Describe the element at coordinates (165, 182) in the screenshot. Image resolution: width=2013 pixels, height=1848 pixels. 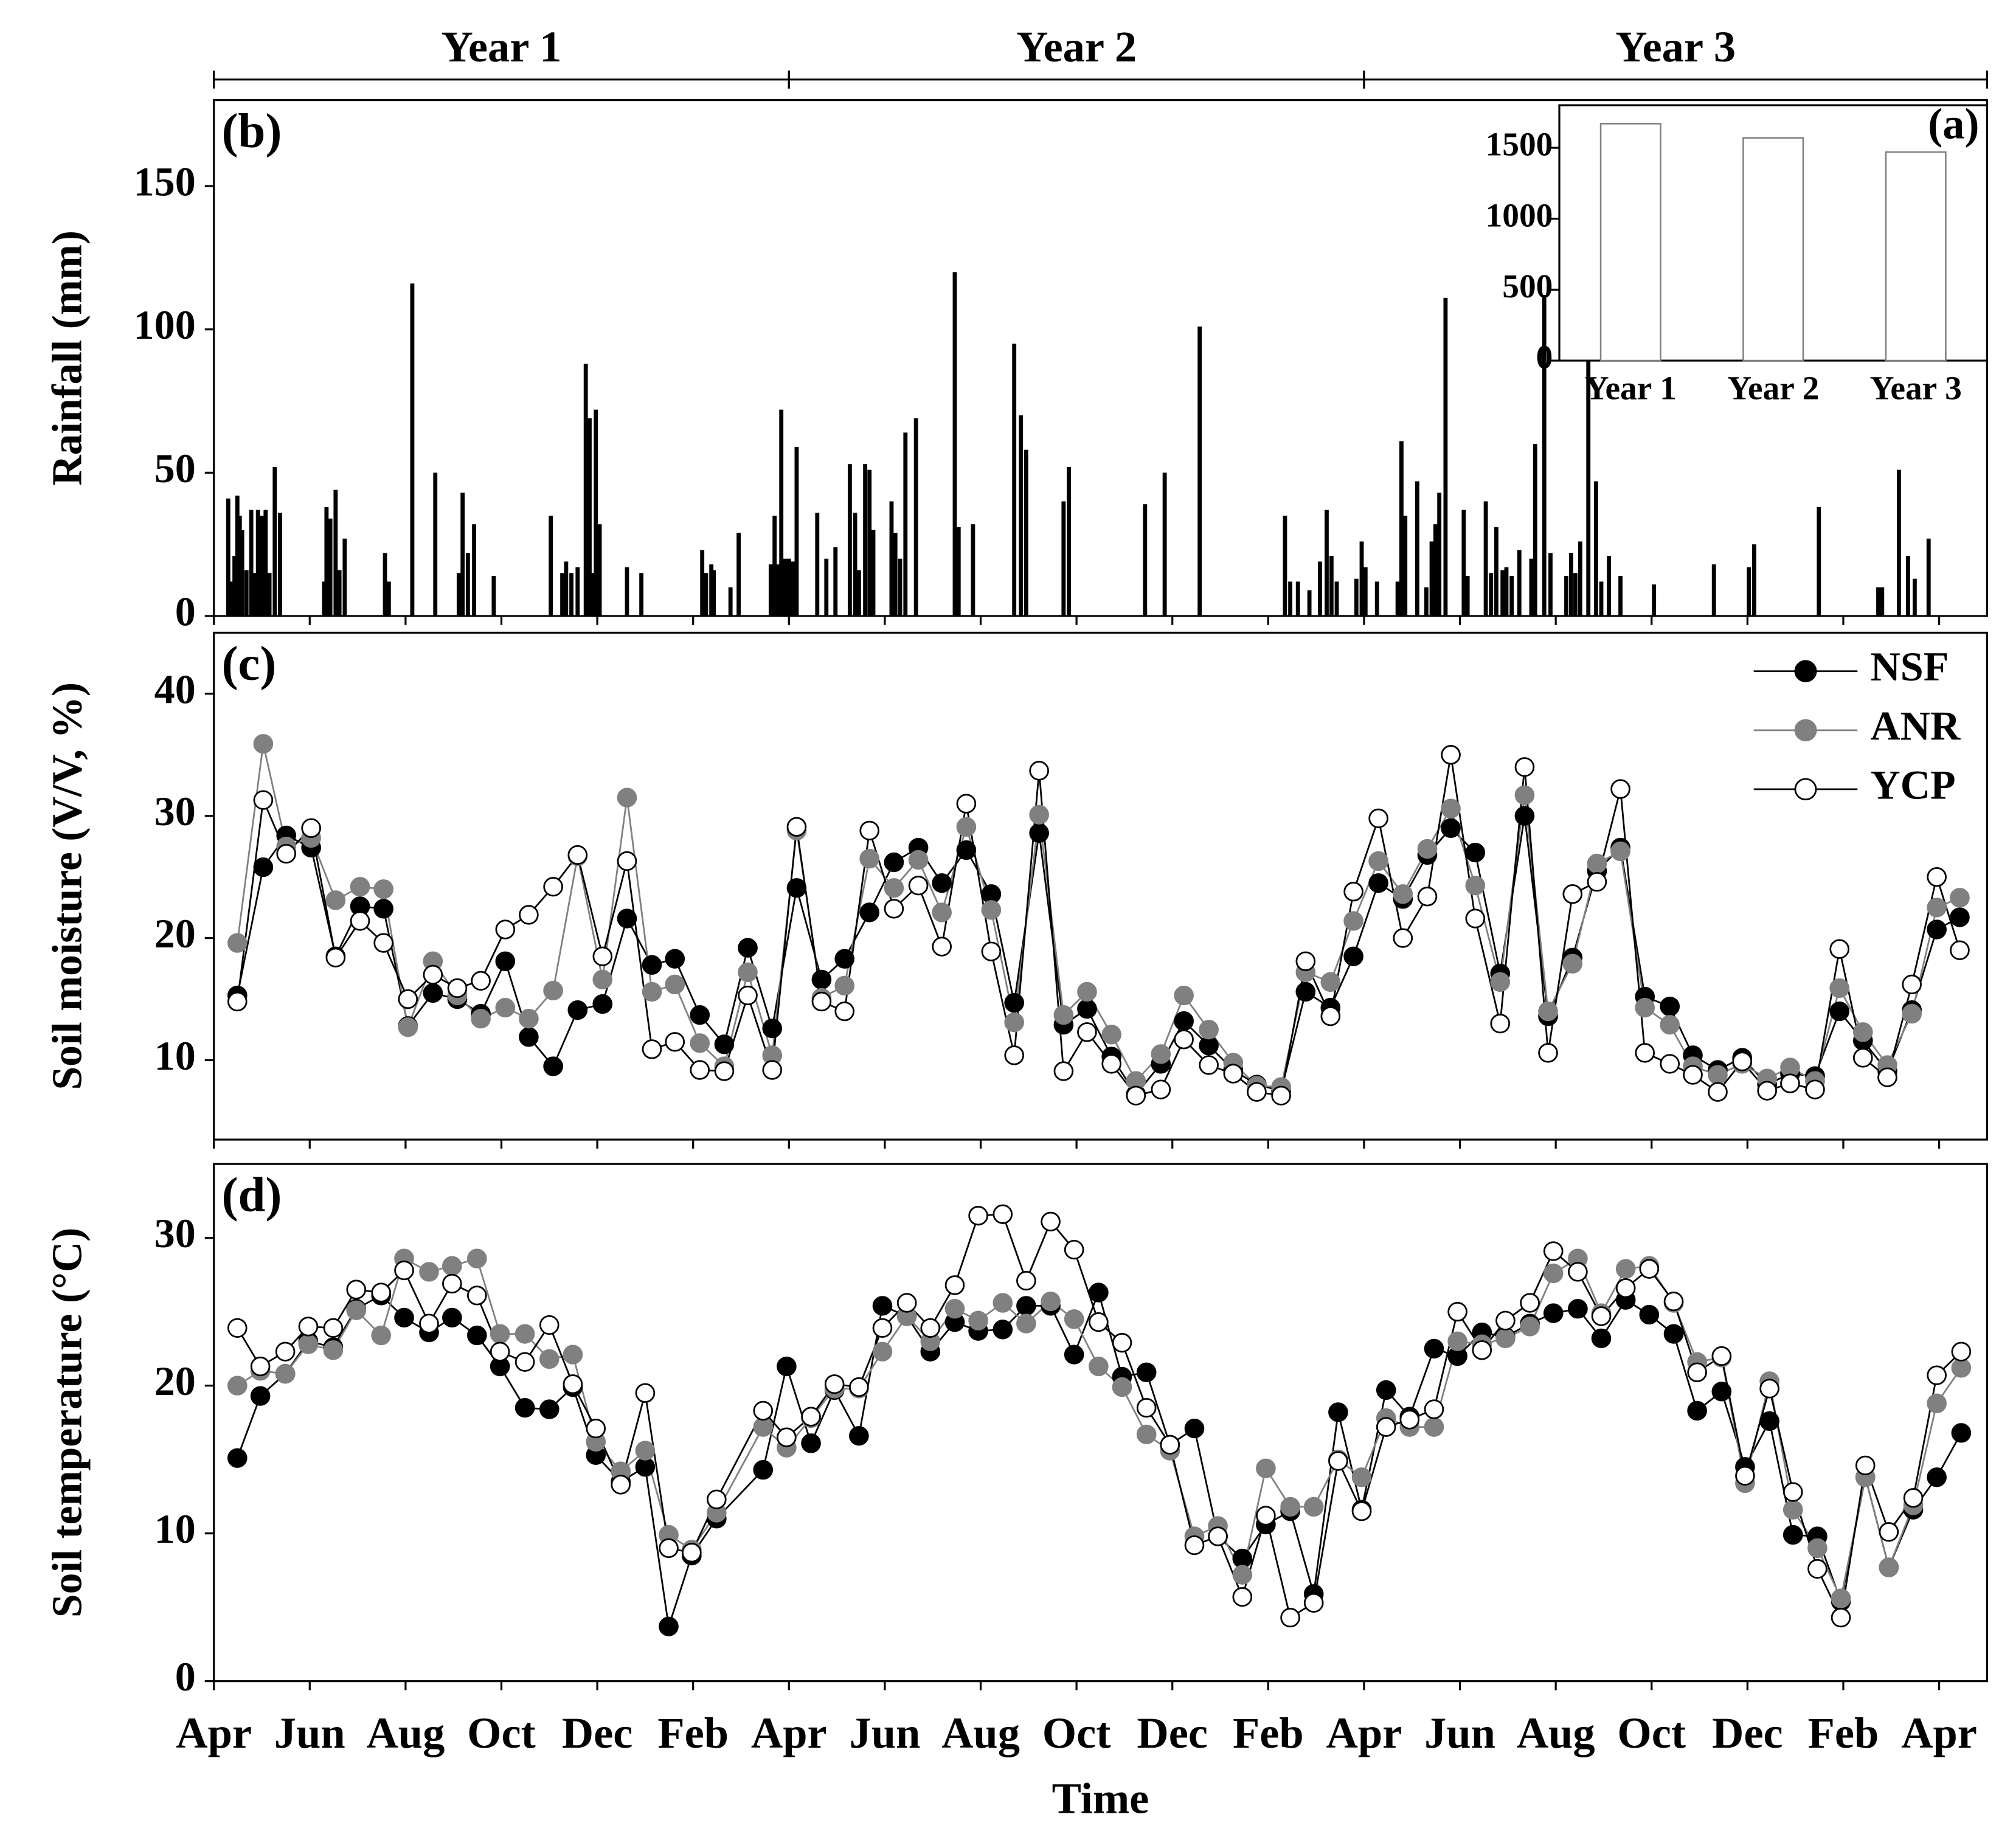
I see `y-tick-label: 150` at that location.